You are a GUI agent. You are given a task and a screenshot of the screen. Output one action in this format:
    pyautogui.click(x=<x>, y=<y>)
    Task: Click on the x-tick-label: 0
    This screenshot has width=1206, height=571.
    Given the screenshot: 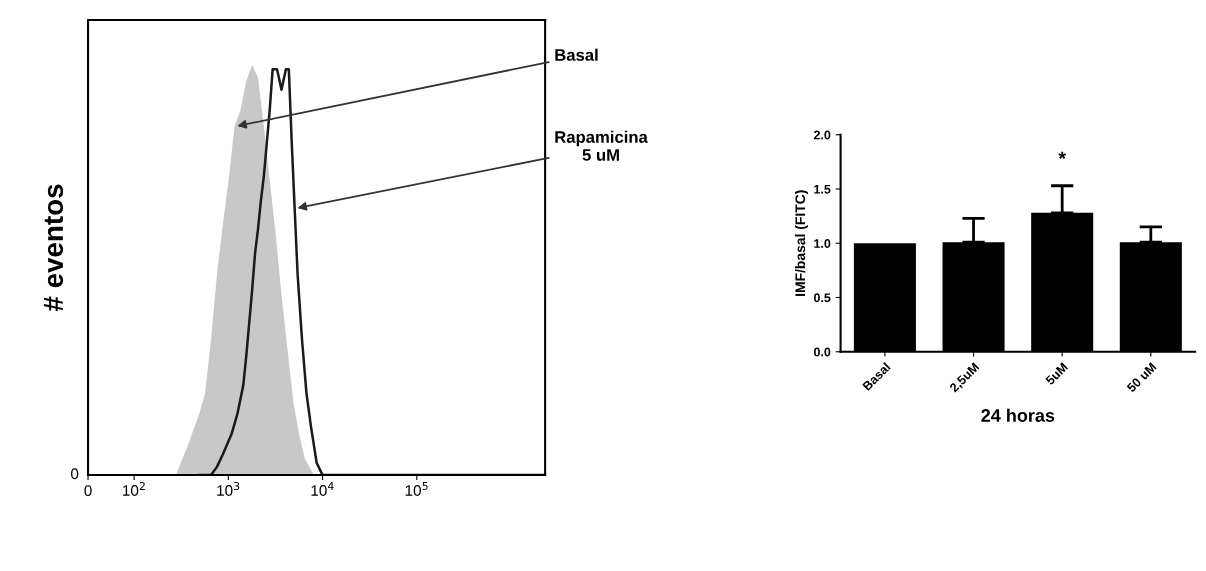 What is the action you would take?
    pyautogui.click(x=88, y=491)
    